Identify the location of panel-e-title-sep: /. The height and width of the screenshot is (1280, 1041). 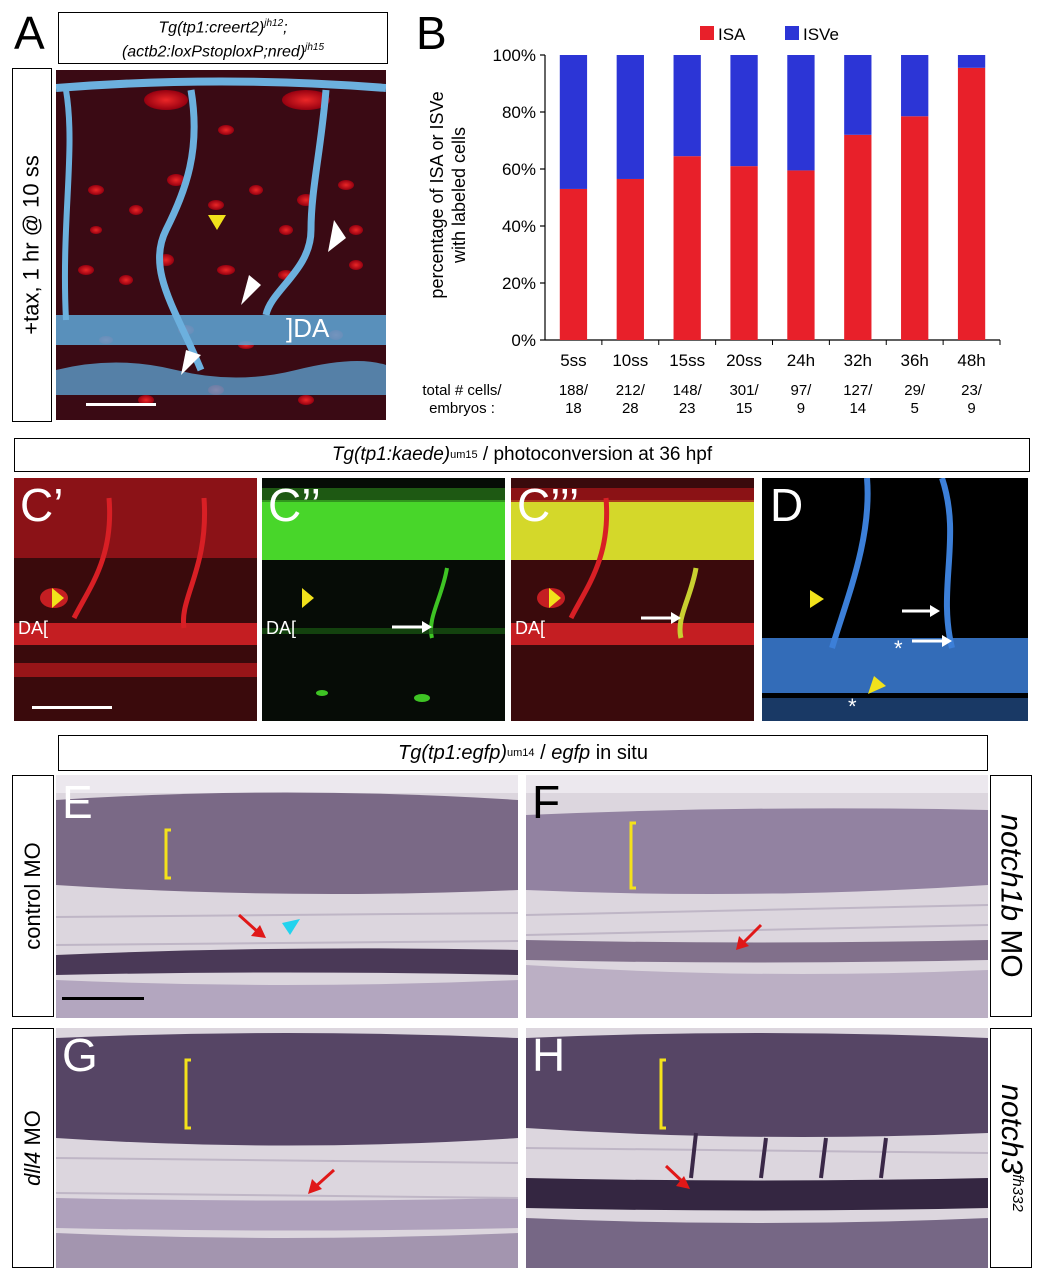
(543, 752).